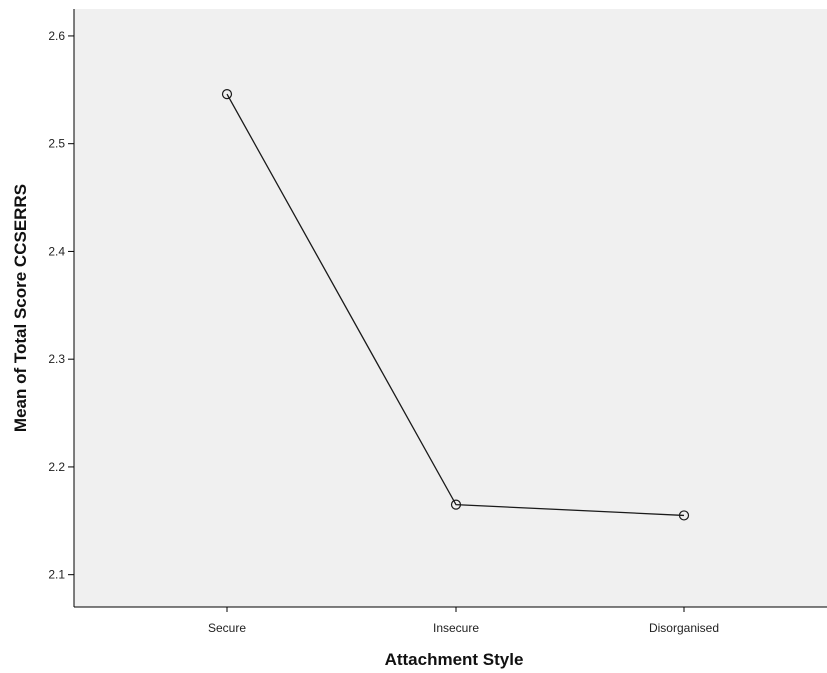 This screenshot has width=827, height=673. I want to click on y-tick-label: 2.3, so click(56, 359).